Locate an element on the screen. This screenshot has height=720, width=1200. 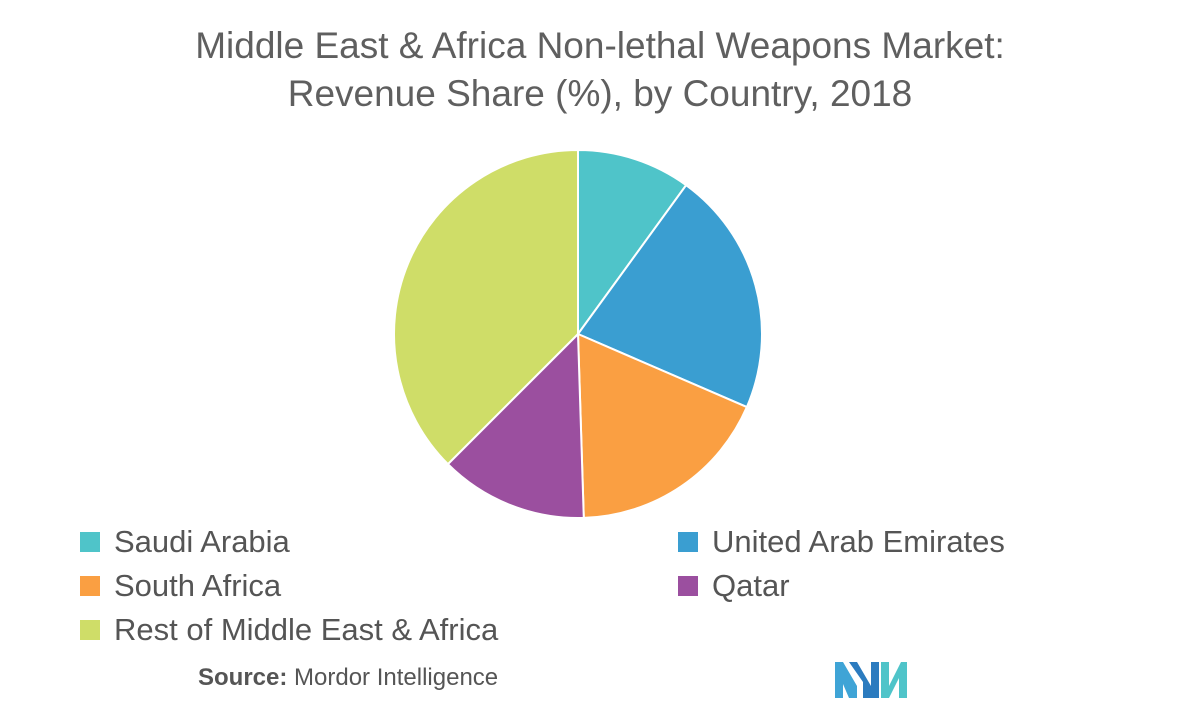
pie-slice-united-arab-emirates is located at coordinates (669, 296).